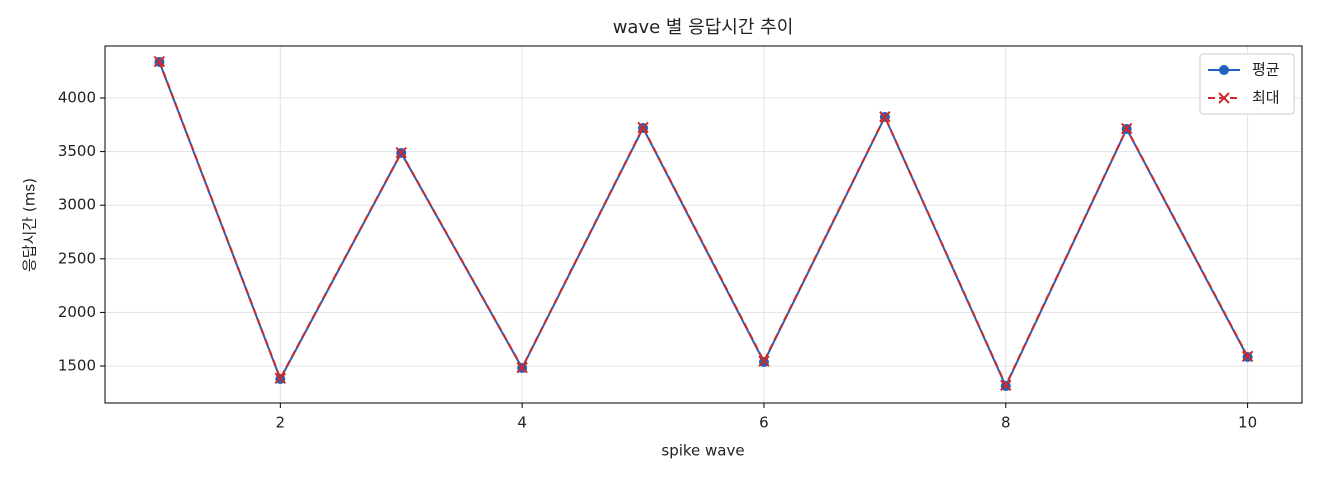 The height and width of the screenshot is (484, 1320). I want to click on x-axis-label: spike wave, so click(702, 451).